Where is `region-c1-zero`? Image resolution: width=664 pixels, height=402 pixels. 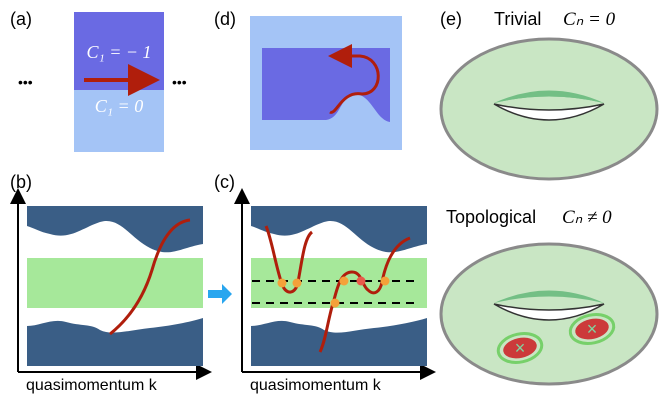 region-c1-zero is located at coordinates (119, 121).